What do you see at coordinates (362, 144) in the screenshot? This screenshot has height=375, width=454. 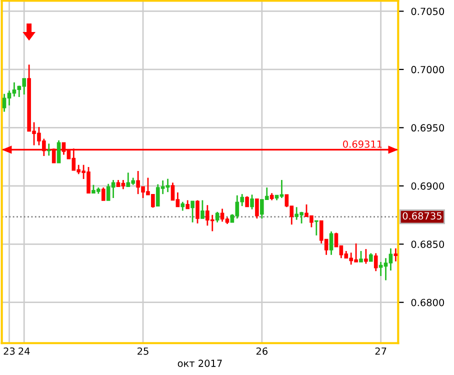 I see `ref-line-label: 0.69311` at bounding box center [362, 144].